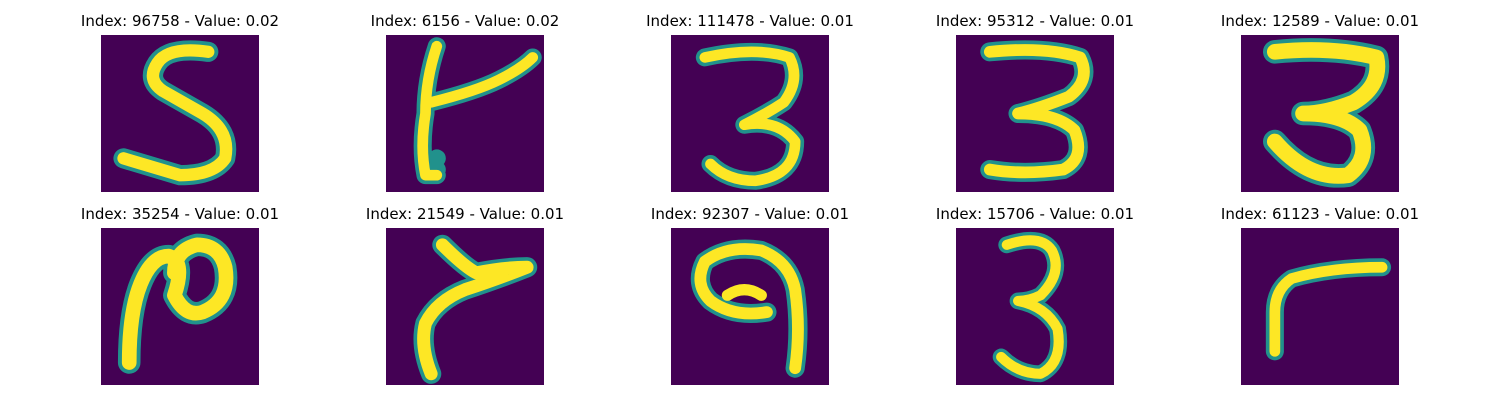 The image size is (1500, 400). I want to click on panel-title: Index: 15706 - Value: 0.01, so click(1035, 214).